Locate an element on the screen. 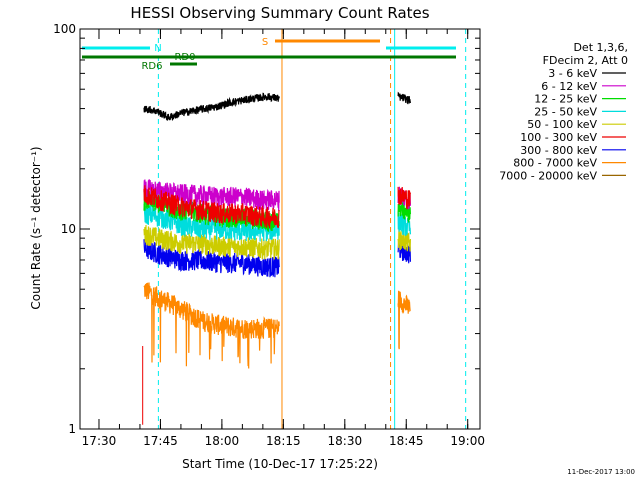 The height and width of the screenshot is (484, 640). flag-label-saa: S is located at coordinates (265, 42).